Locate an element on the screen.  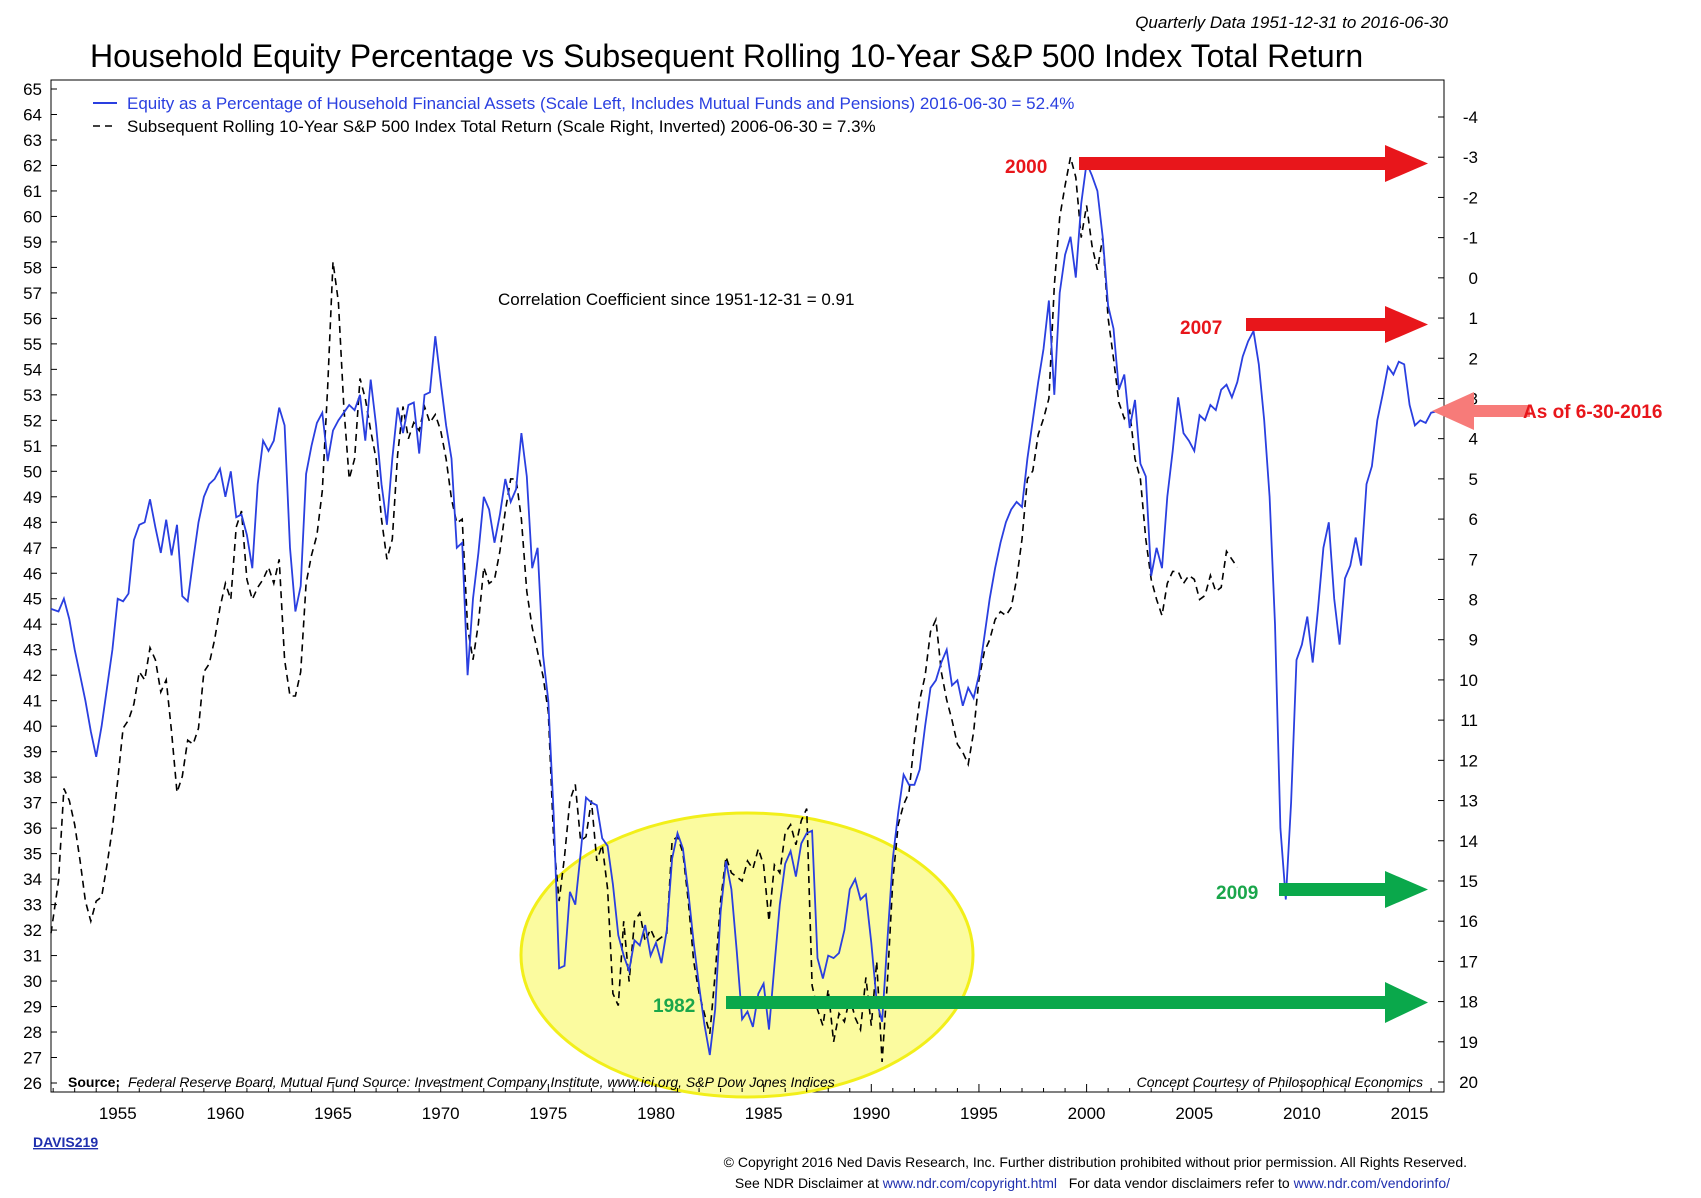
left-tick-label: 40 is located at coordinates (32, 726).